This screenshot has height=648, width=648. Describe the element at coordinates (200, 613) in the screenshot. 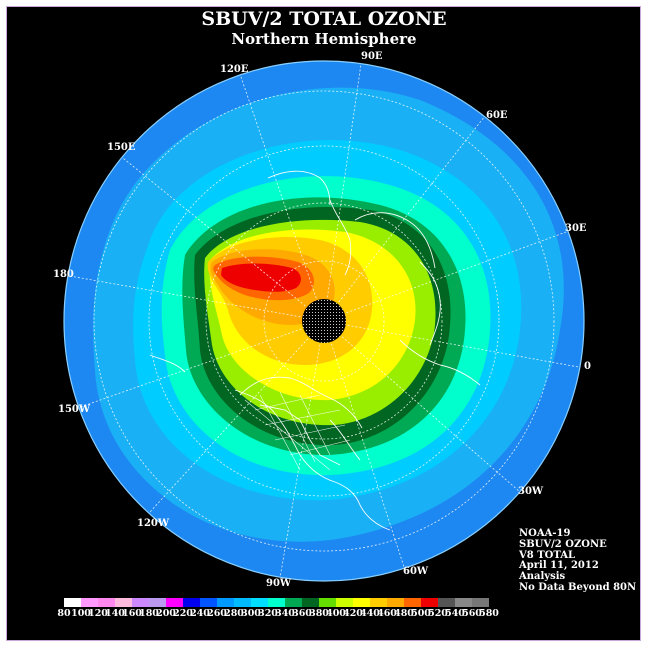

I see `colorbar-tick-label: 240` at that location.